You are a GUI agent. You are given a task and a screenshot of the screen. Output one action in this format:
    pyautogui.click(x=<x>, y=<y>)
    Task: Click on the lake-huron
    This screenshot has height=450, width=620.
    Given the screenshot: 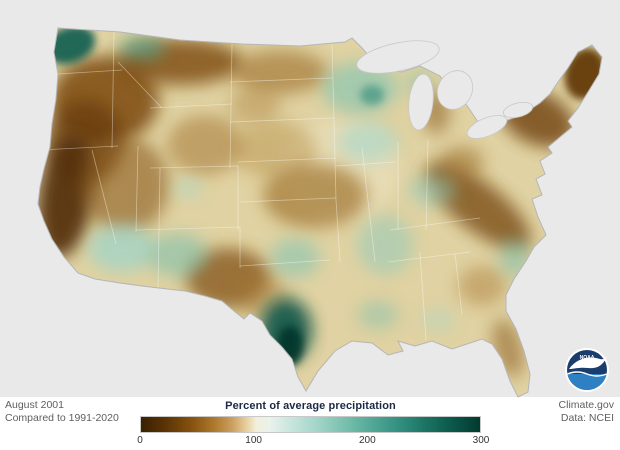 What is the action you would take?
    pyautogui.click(x=455, y=90)
    